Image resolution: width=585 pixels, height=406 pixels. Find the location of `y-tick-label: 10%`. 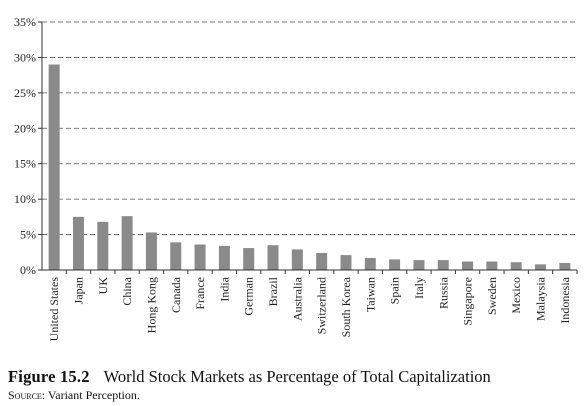

y-tick-label: 10% is located at coordinates (25, 199).